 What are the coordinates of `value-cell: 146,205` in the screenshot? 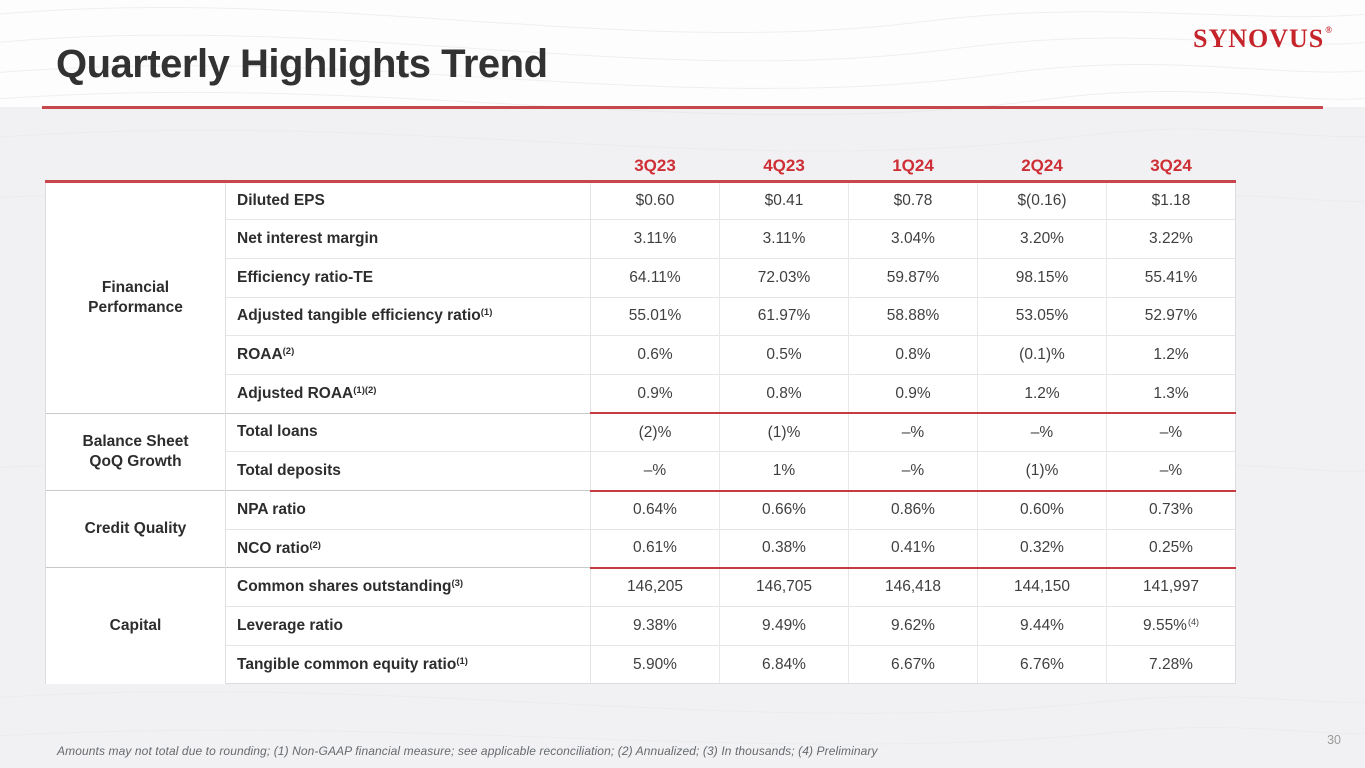 It's located at (655, 586).